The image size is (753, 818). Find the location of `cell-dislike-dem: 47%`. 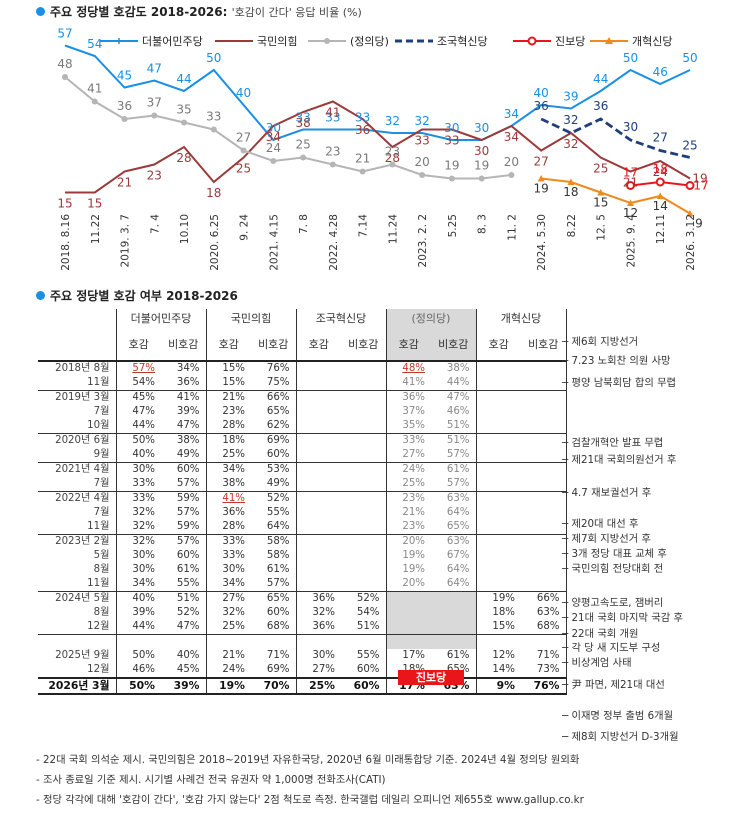

cell-dislike-dem: 47% is located at coordinates (184, 426).